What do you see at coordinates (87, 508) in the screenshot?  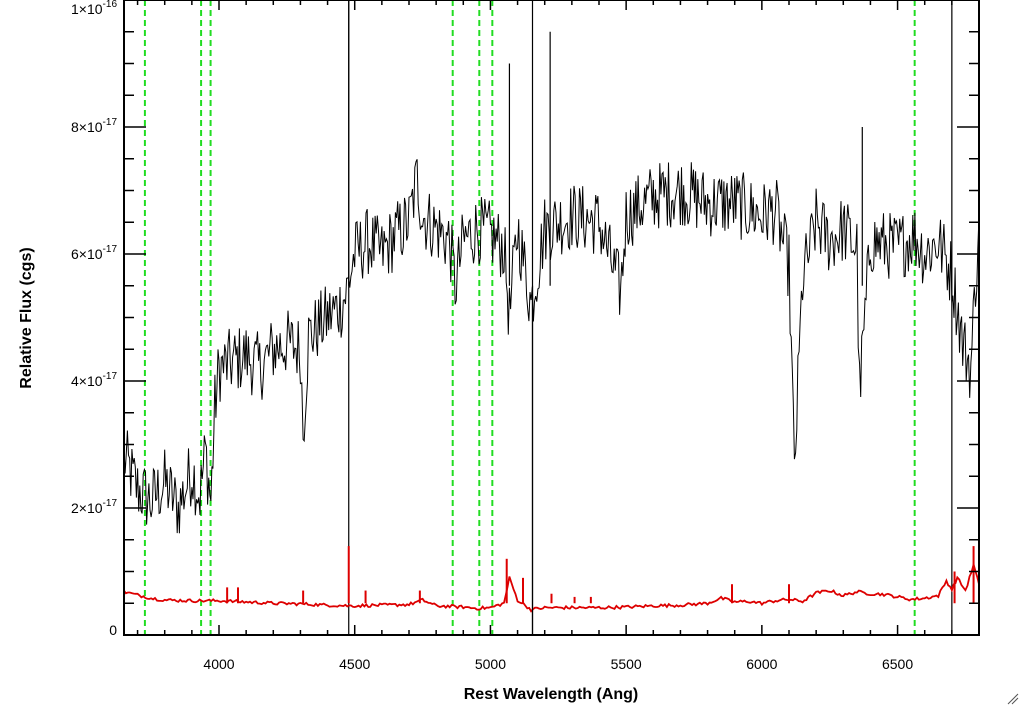 I see `y-tick-mantissa: 2×10` at bounding box center [87, 508].